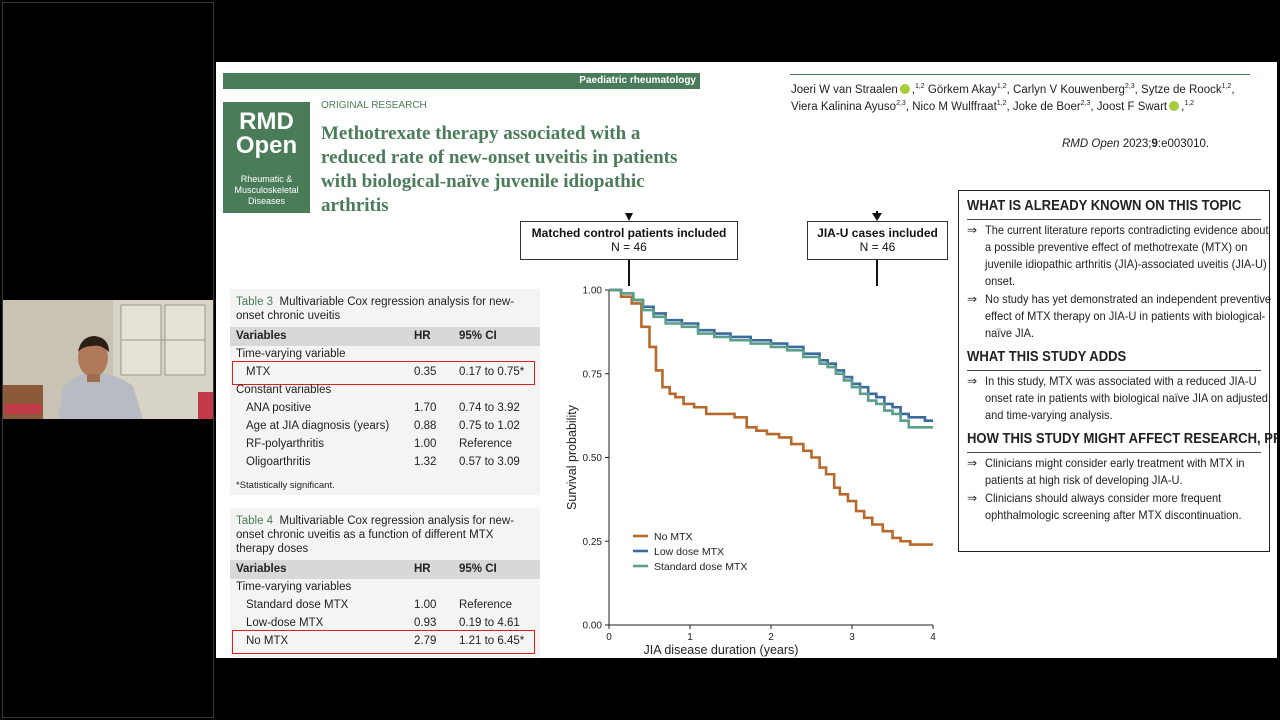 The image size is (1280, 720). What do you see at coordinates (279, 408) in the screenshot?
I see `row-label: ANA positive` at bounding box center [279, 408].